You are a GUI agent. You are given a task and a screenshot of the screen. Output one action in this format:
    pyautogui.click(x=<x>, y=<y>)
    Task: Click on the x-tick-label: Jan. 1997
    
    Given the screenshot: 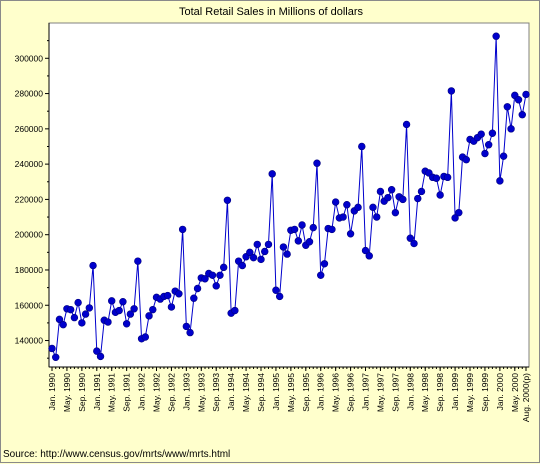 What is the action you would take?
    pyautogui.click(x=366, y=392)
    